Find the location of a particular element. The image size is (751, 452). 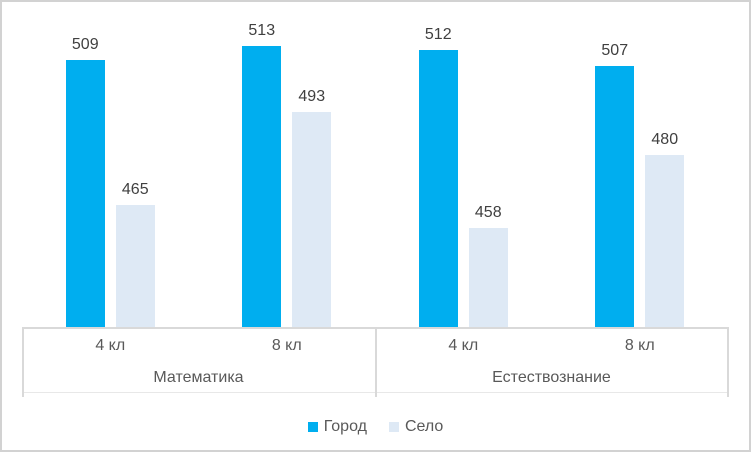

data-label-village: 493 is located at coordinates (312, 96).